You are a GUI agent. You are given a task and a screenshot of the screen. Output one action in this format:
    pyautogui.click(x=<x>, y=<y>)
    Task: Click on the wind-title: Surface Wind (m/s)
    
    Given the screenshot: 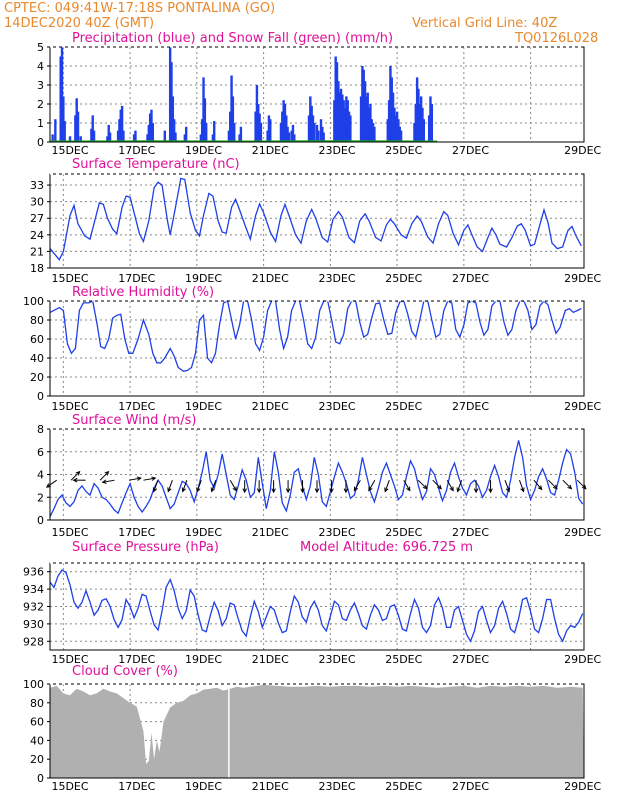 What is the action you would take?
    pyautogui.click(x=134, y=420)
    